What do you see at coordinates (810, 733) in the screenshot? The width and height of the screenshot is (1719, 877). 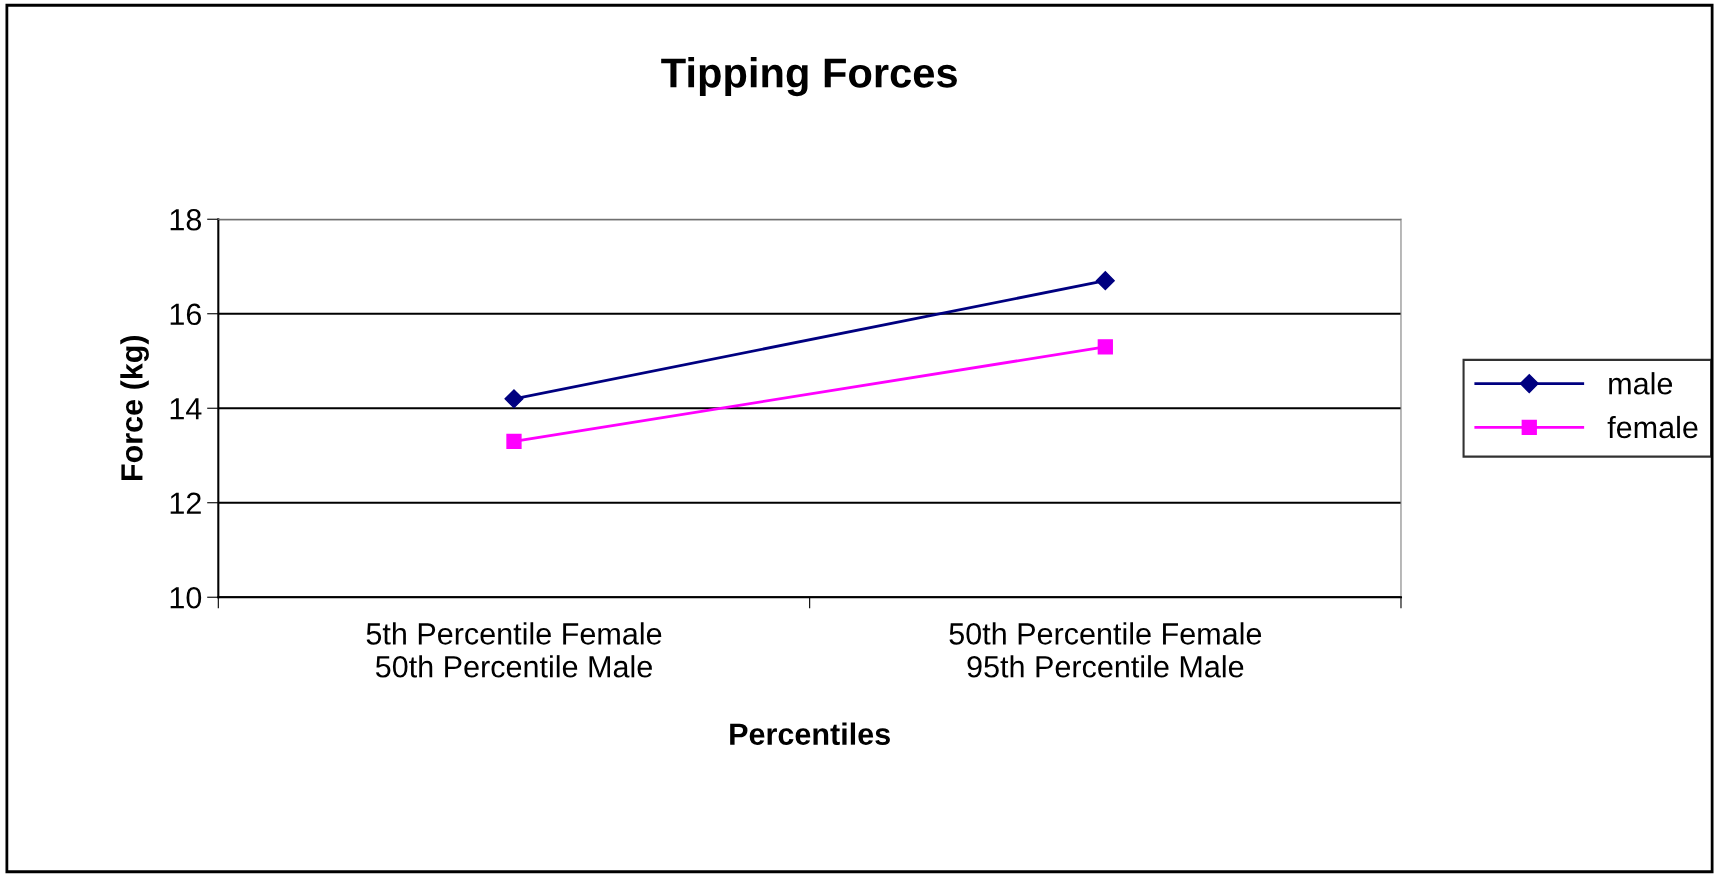 I see `x-axis-title: Percentiles` at bounding box center [810, 733].